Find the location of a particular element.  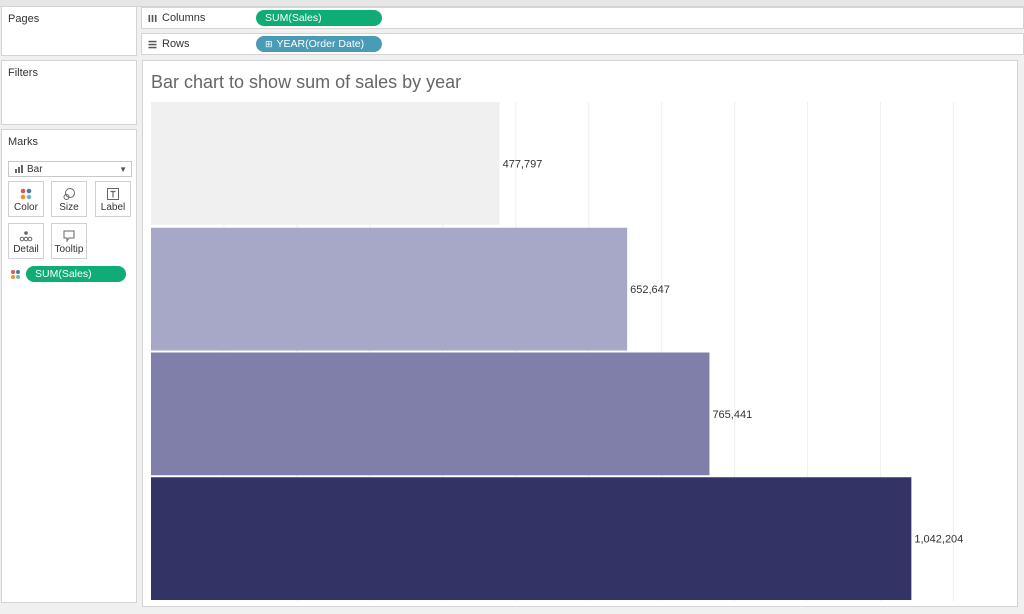

pages-card: Pages is located at coordinates (69, 31).